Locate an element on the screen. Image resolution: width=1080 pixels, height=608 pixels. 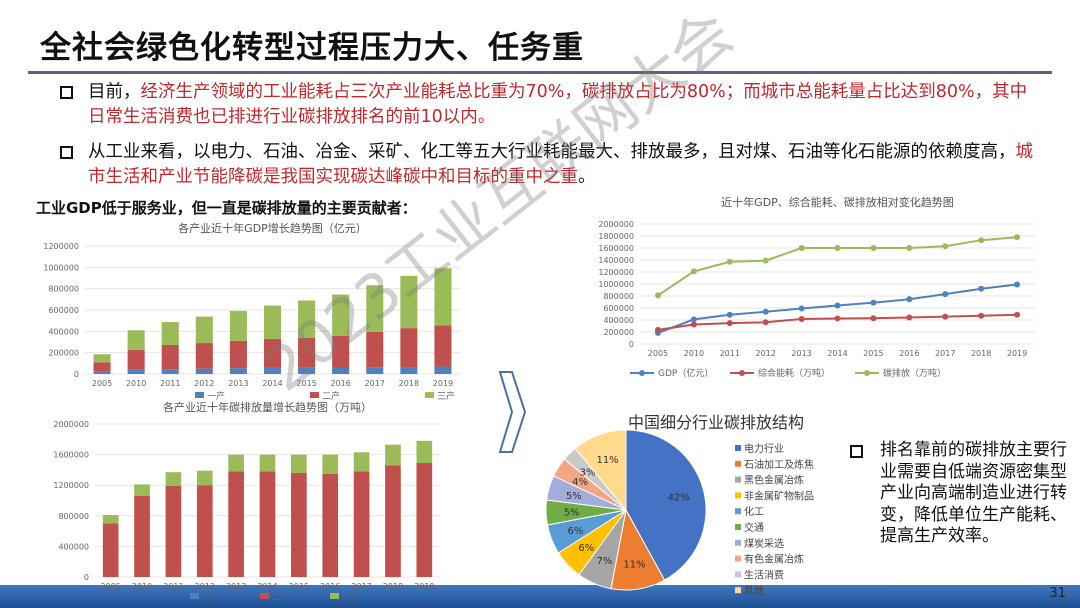
pie-data-label: 6% is located at coordinates (575, 531).